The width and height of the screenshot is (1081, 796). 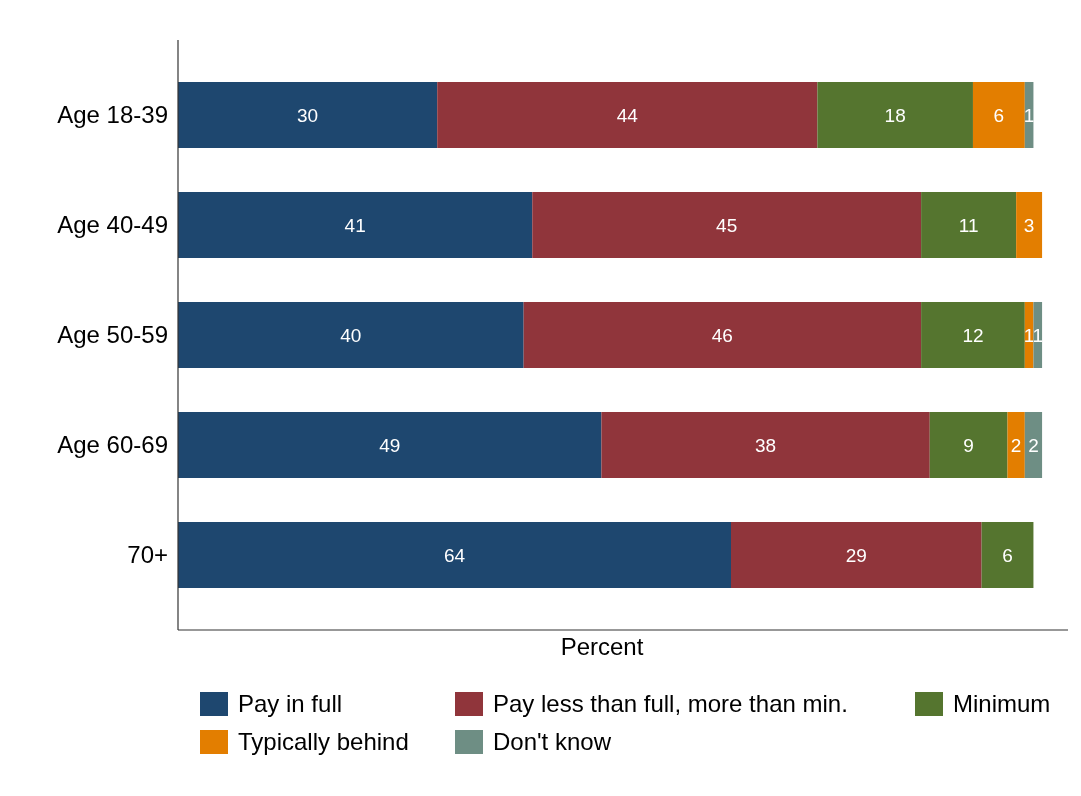 What do you see at coordinates (112, 225) in the screenshot?
I see `y-tick-label: Age 40-49` at bounding box center [112, 225].